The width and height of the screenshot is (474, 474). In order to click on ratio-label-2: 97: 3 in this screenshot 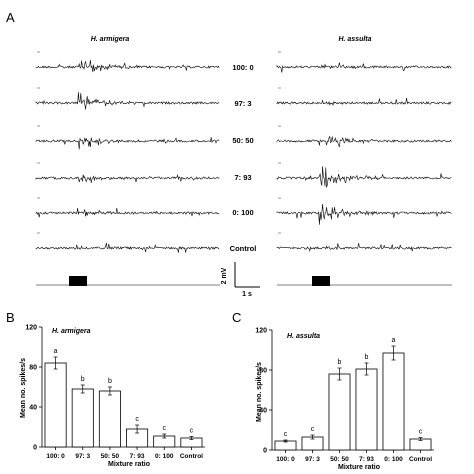, I will do `click(242, 103)`.